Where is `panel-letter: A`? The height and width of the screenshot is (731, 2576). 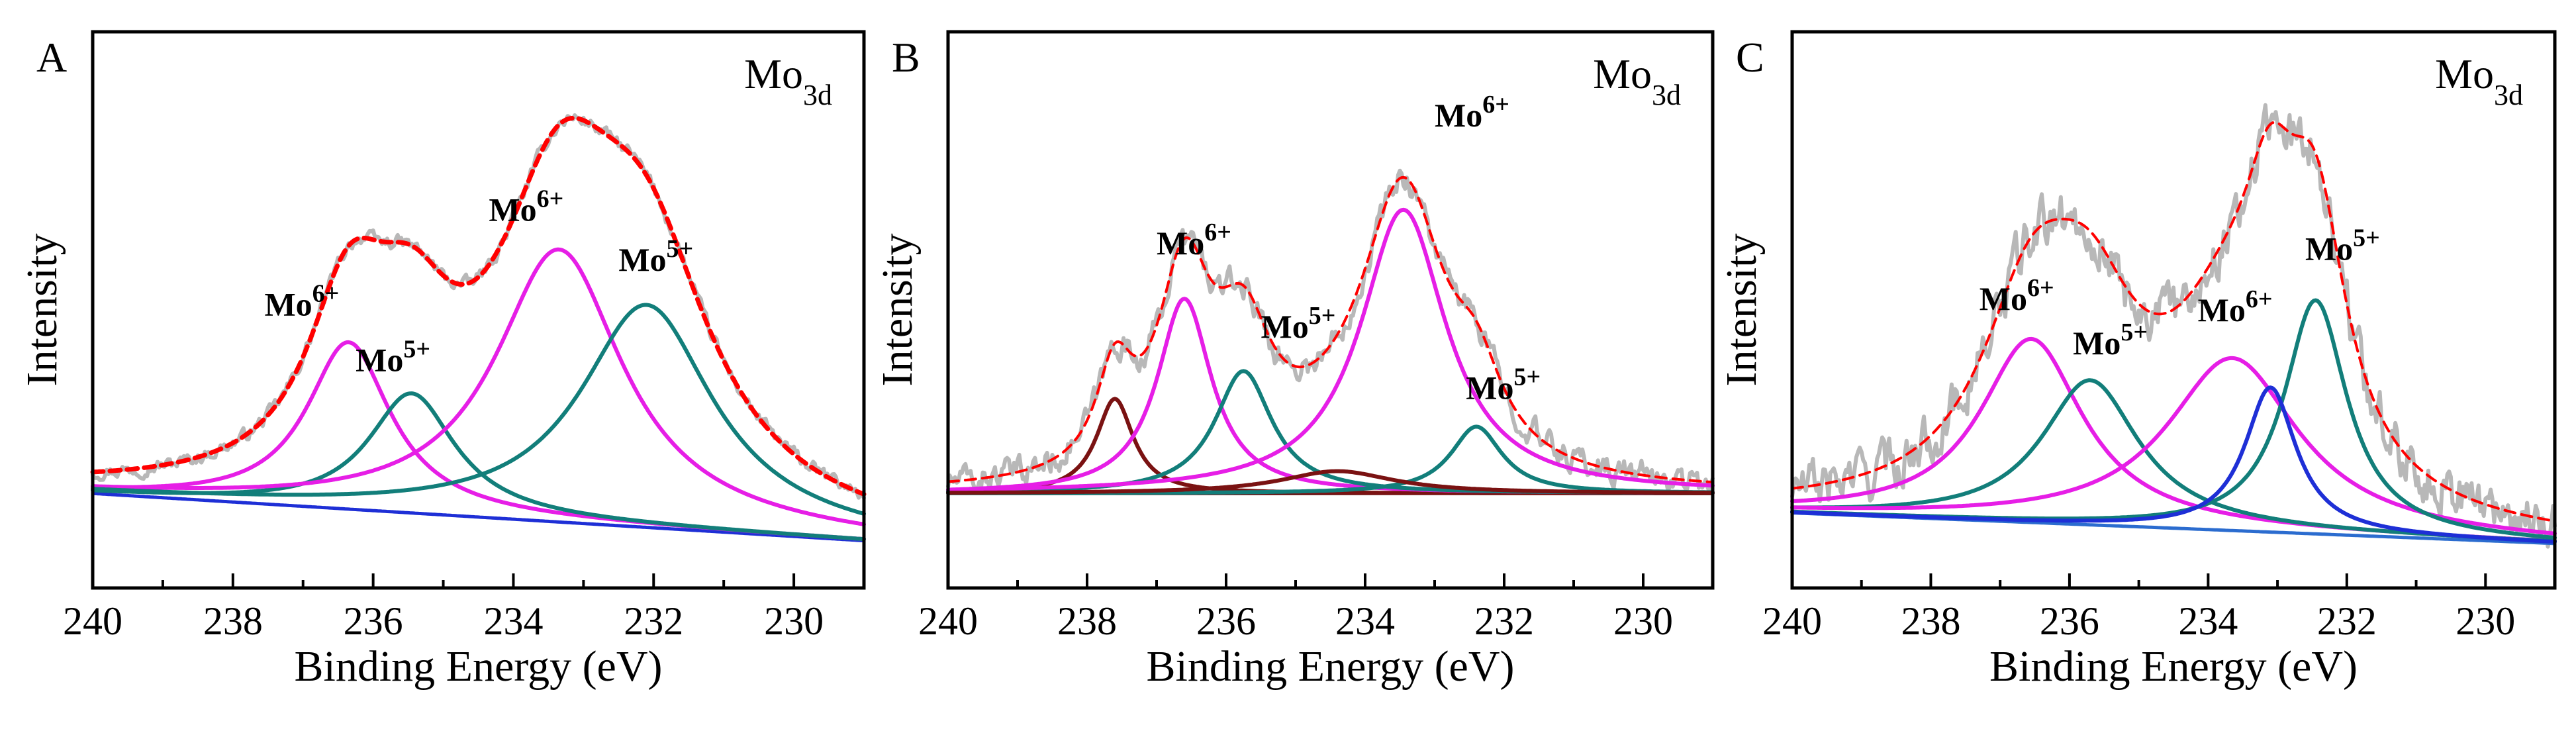
panel-letter: A is located at coordinates (51, 57).